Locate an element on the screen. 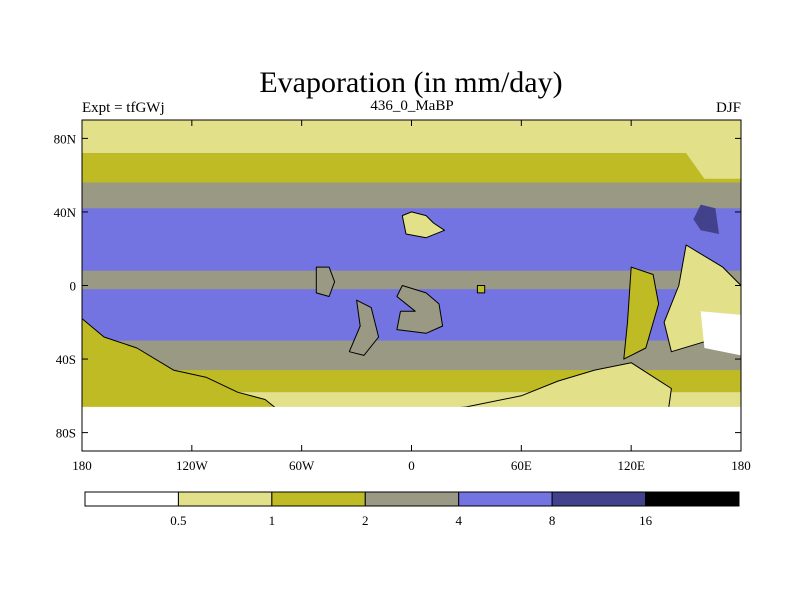  colorbar-label: 4 is located at coordinates (458, 520).